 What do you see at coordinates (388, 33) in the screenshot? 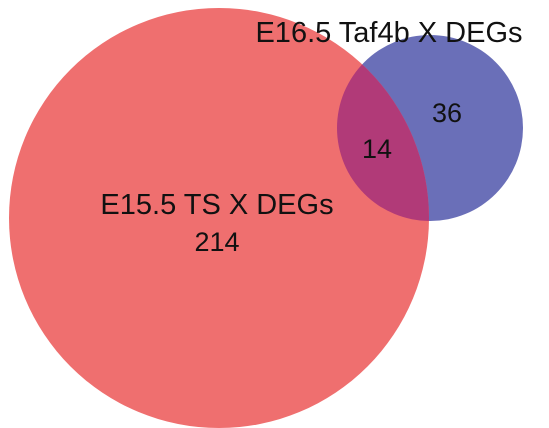
I see `set-b-label: E16.5 Taf4b X DEGs` at bounding box center [388, 33].